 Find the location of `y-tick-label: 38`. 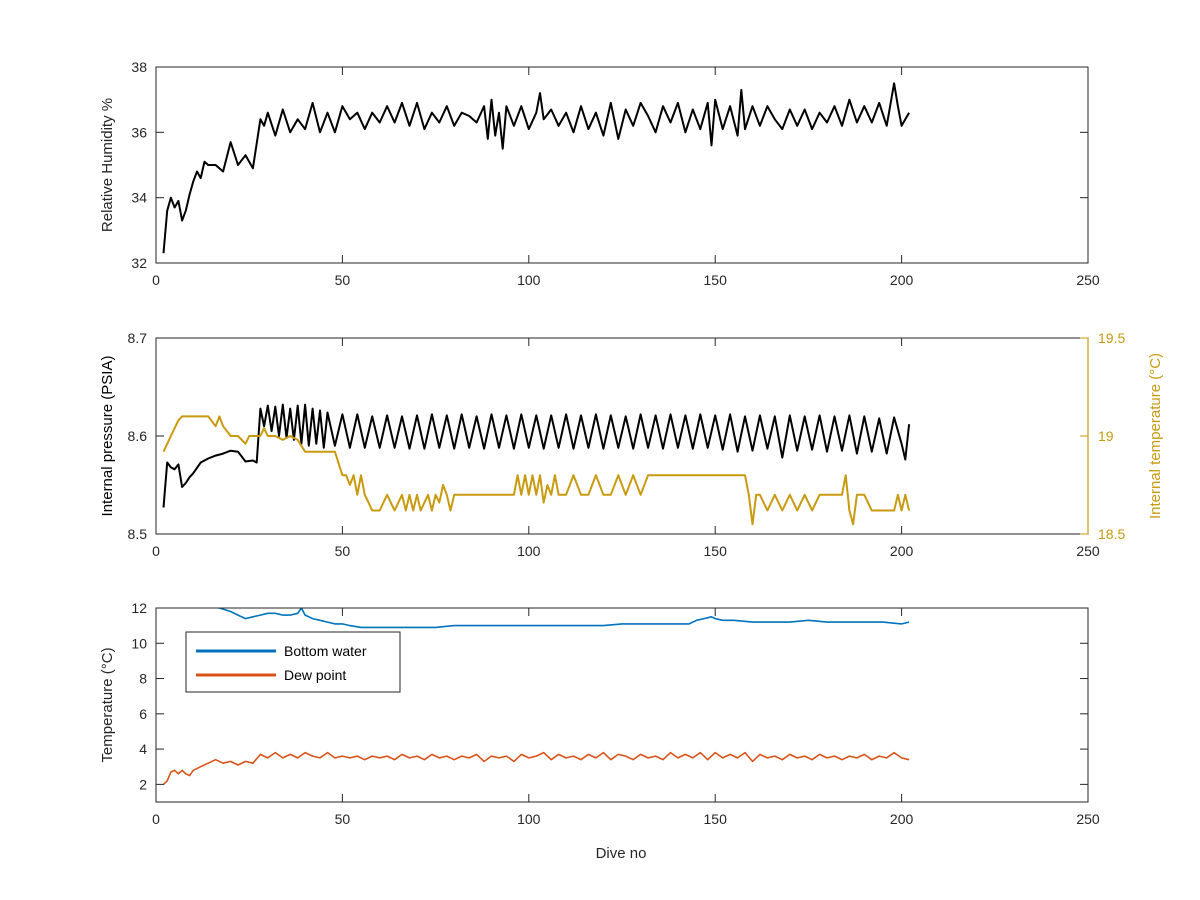

y-tick-label: 38 is located at coordinates (139, 67).